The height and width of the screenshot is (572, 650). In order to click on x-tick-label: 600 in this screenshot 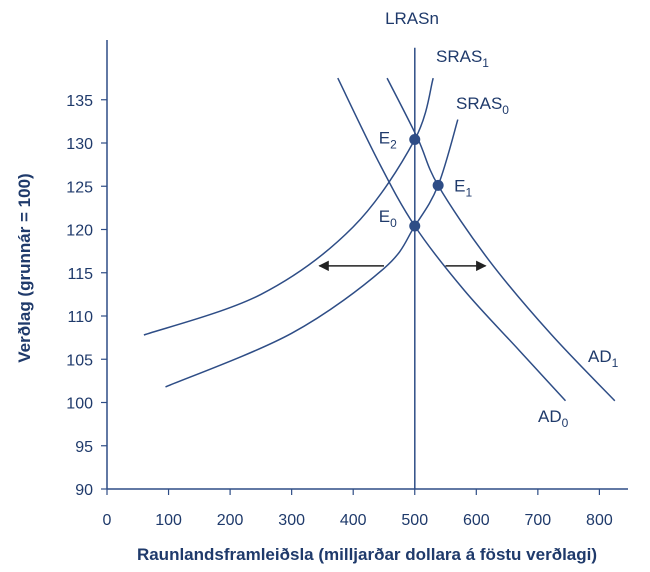, I will do `click(476, 520)`.